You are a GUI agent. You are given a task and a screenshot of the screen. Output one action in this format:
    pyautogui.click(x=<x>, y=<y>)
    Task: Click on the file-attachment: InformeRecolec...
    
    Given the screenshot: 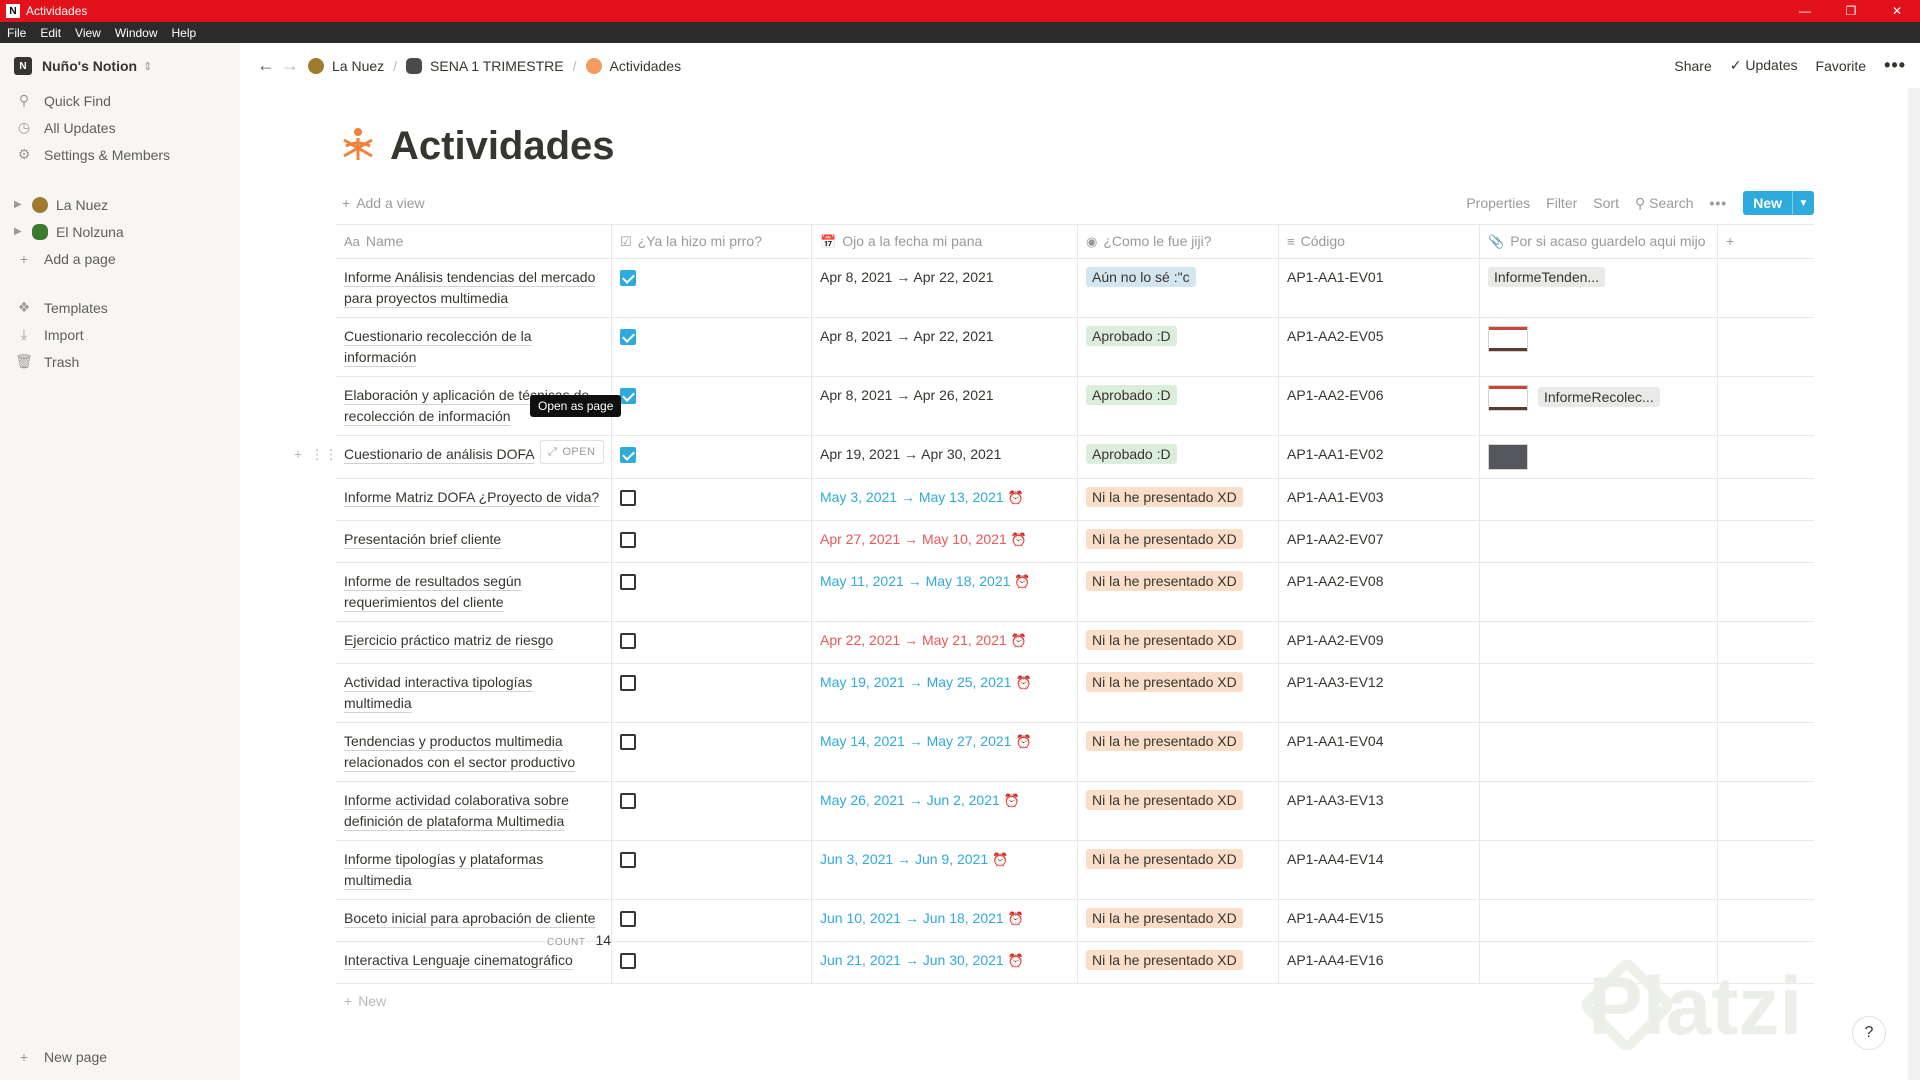 What is the action you would take?
    pyautogui.click(x=1599, y=396)
    